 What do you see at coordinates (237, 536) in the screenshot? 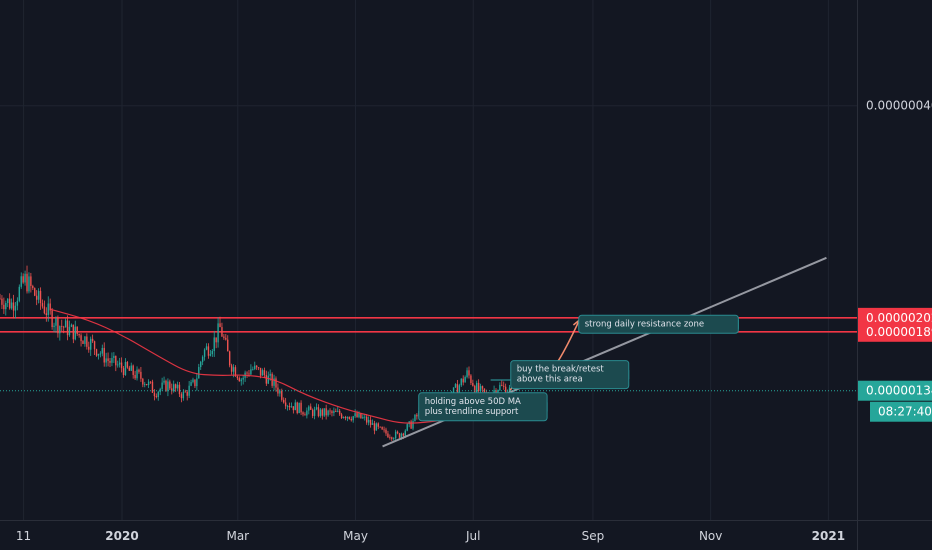
I see `x-tick-label: Mar` at bounding box center [237, 536].